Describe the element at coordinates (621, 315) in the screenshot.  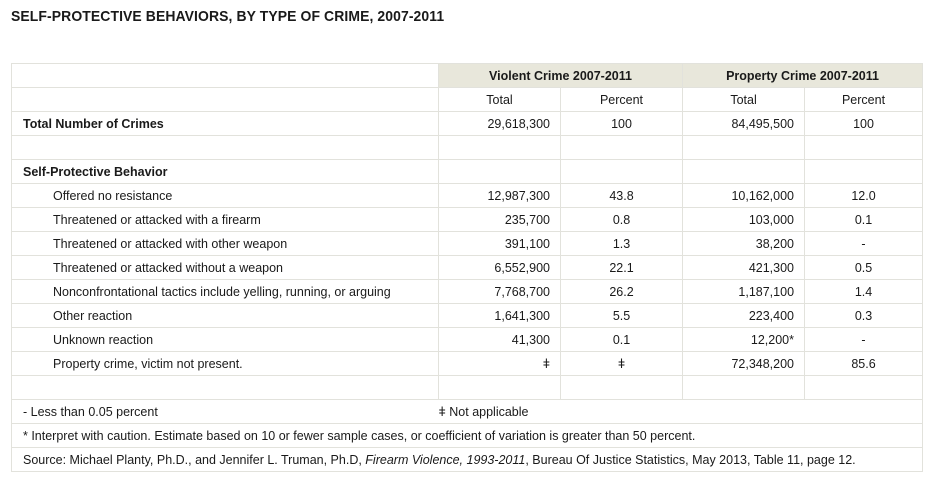
I see `violent-percent-cell: 5.5` at that location.